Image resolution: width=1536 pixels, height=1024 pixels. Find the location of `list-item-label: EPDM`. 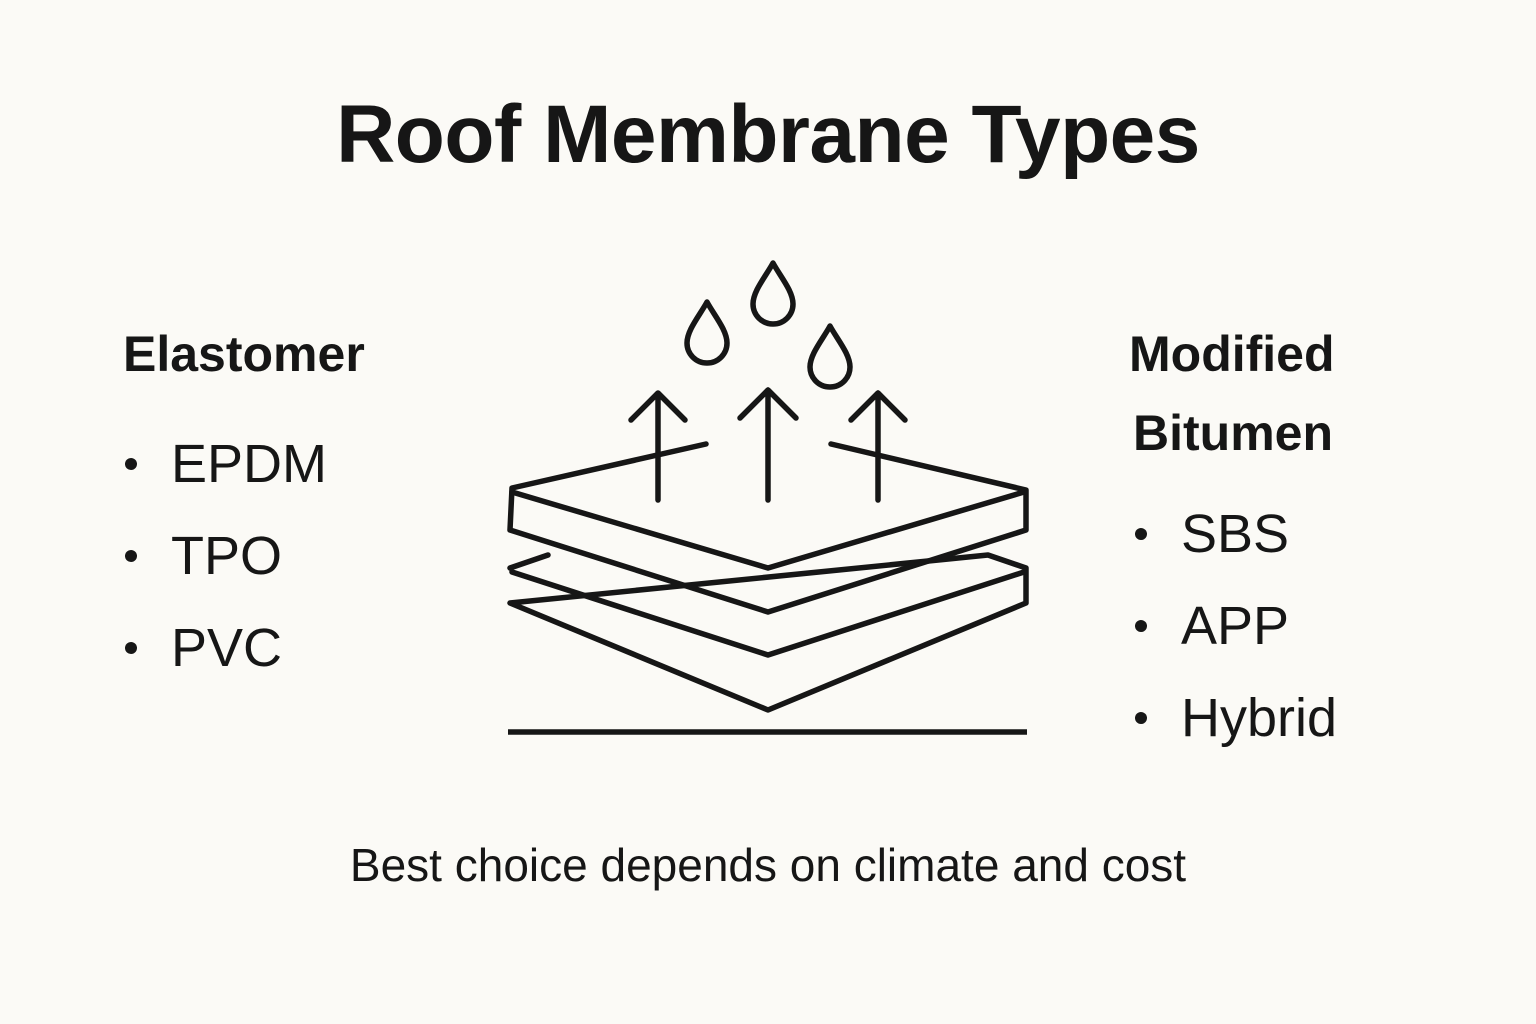

list-item-label: EPDM is located at coordinates (249, 464).